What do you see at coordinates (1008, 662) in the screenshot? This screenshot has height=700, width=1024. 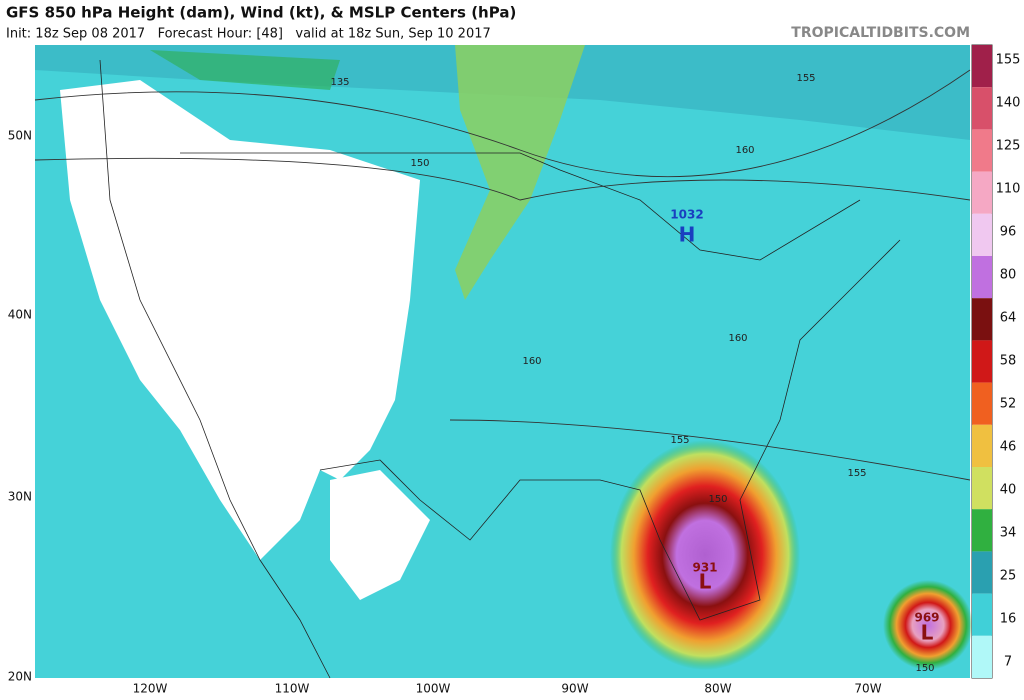 I see `colorbar-label: 7` at bounding box center [1008, 662].